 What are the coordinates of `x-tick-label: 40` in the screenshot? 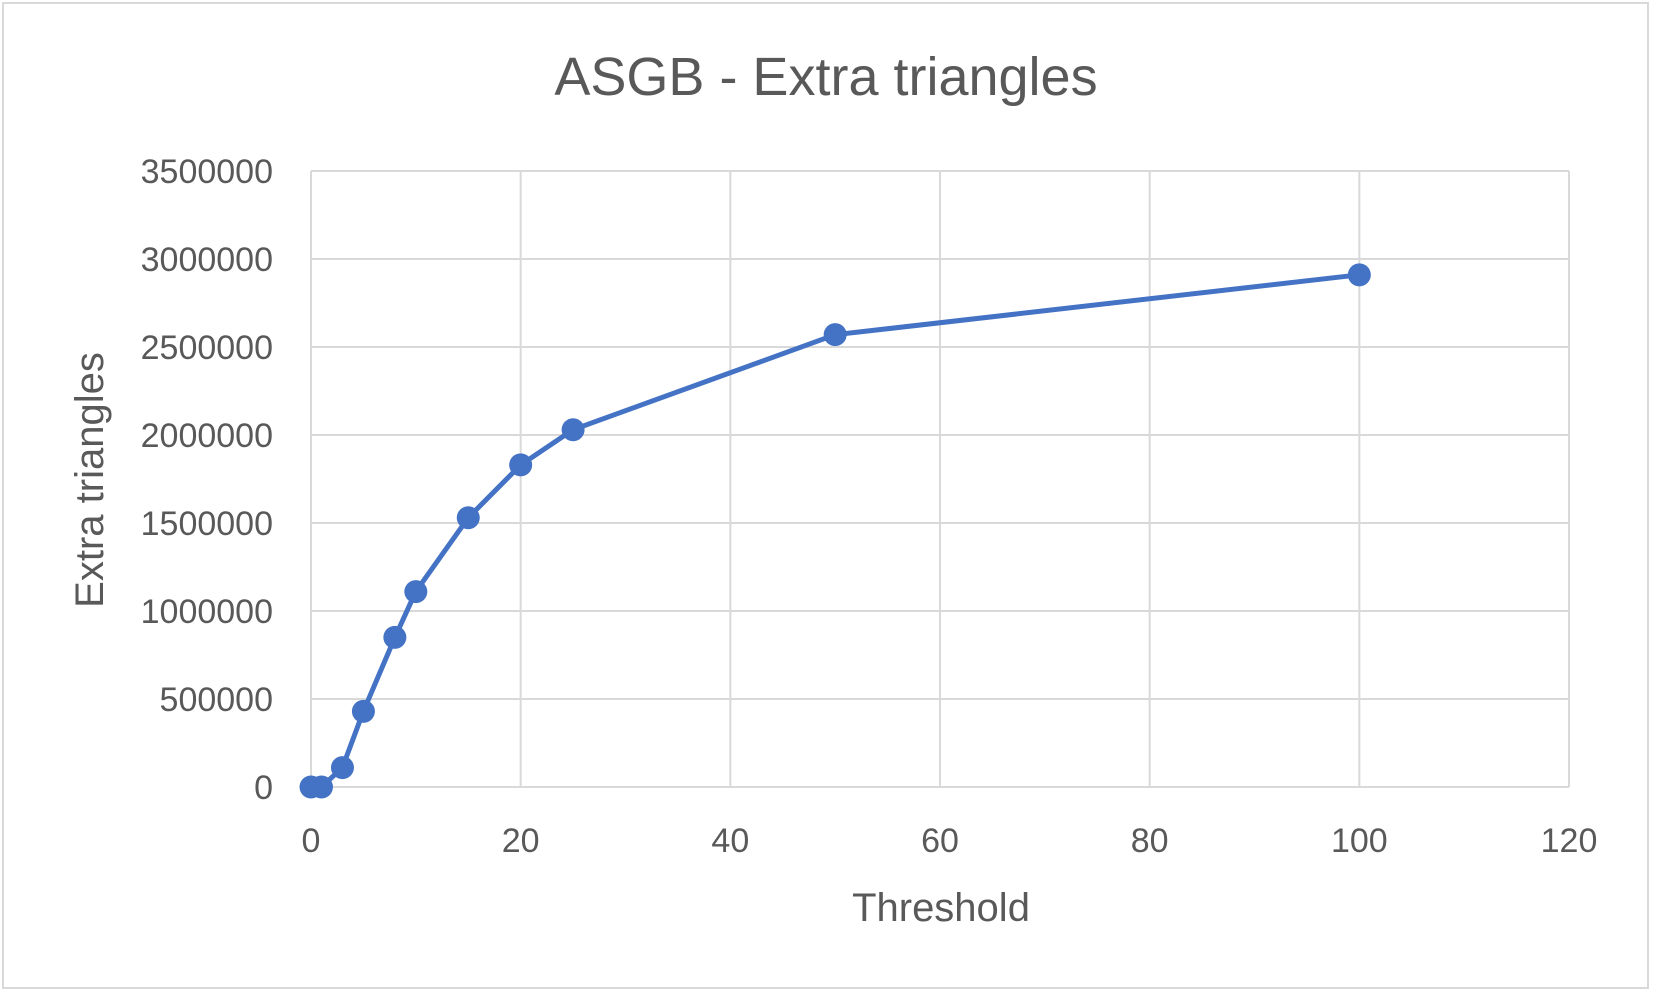 It's located at (730, 841).